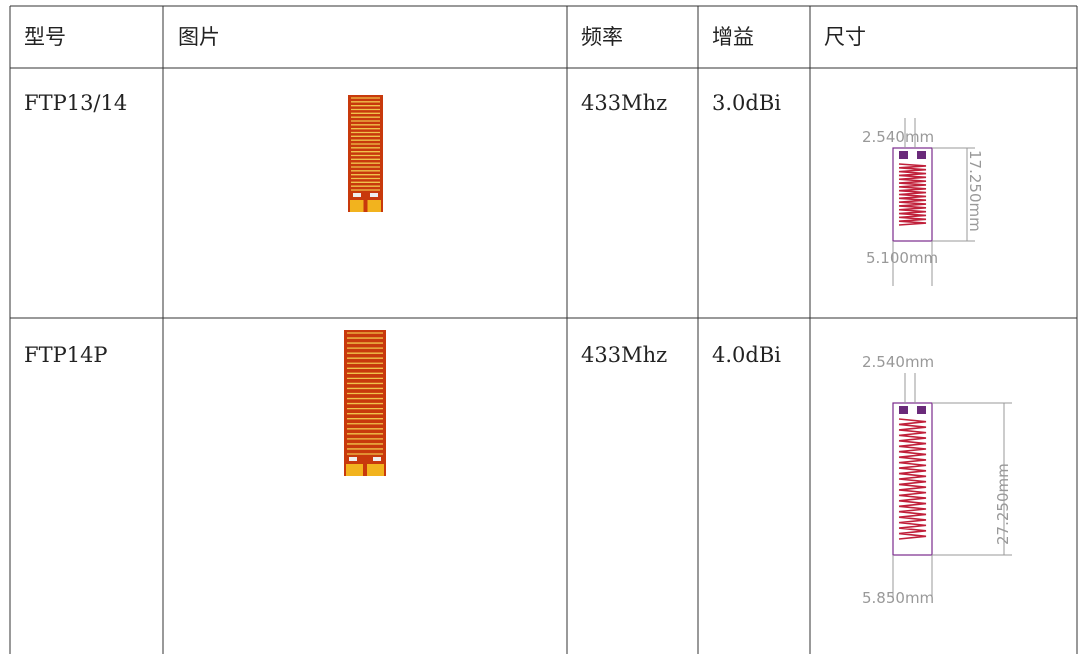 This screenshot has height=654, width=1087. Describe the element at coordinates (746, 355) in the screenshot. I see `gain: 4.0dBi` at that location.